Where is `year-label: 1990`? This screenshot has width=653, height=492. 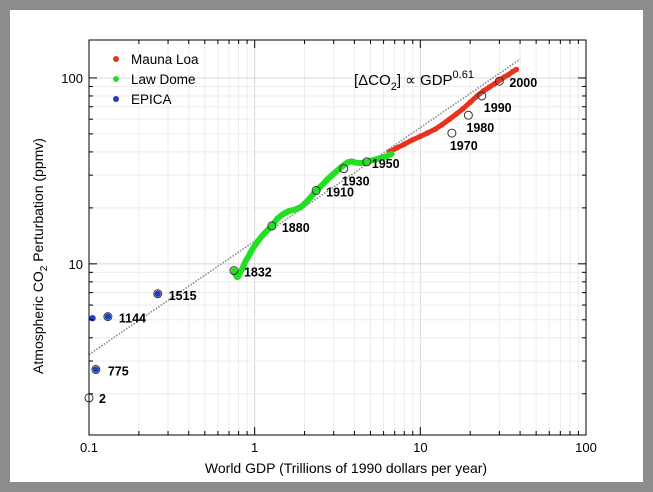 year-label: 1990 is located at coordinates (498, 108).